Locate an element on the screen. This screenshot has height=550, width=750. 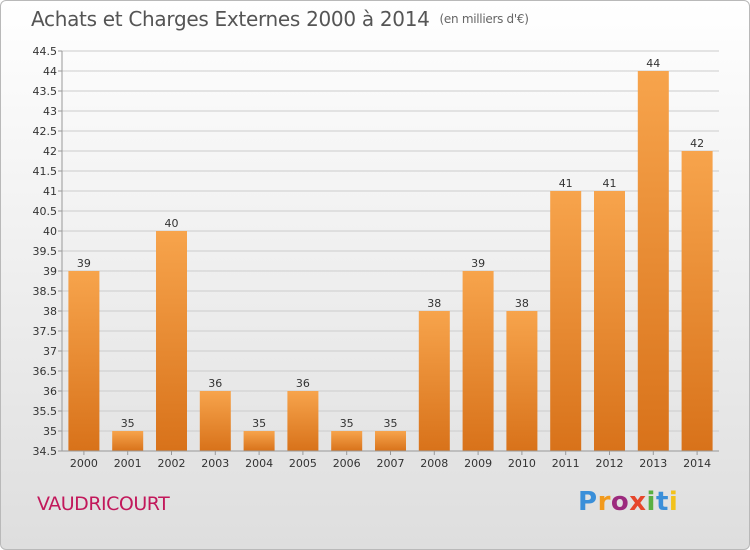
logo-letter: r is located at coordinates (604, 502).